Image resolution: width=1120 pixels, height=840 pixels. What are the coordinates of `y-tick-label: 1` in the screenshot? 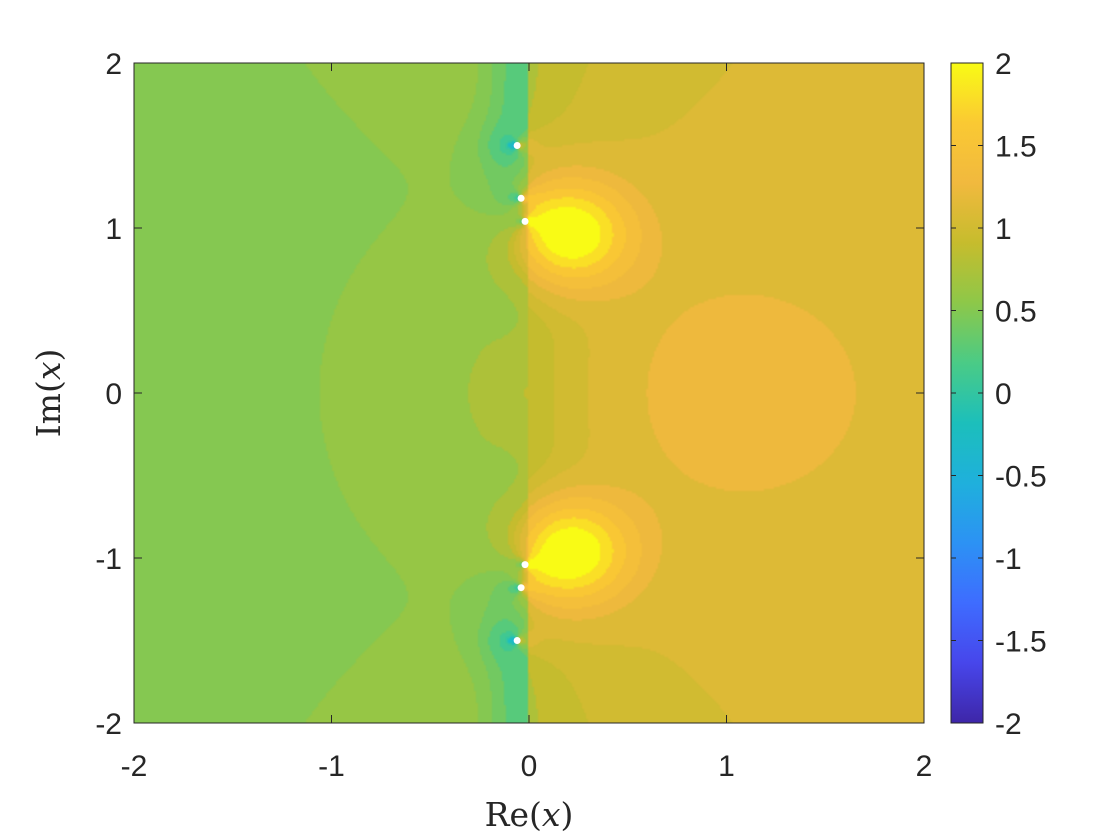 It's located at (113, 229).